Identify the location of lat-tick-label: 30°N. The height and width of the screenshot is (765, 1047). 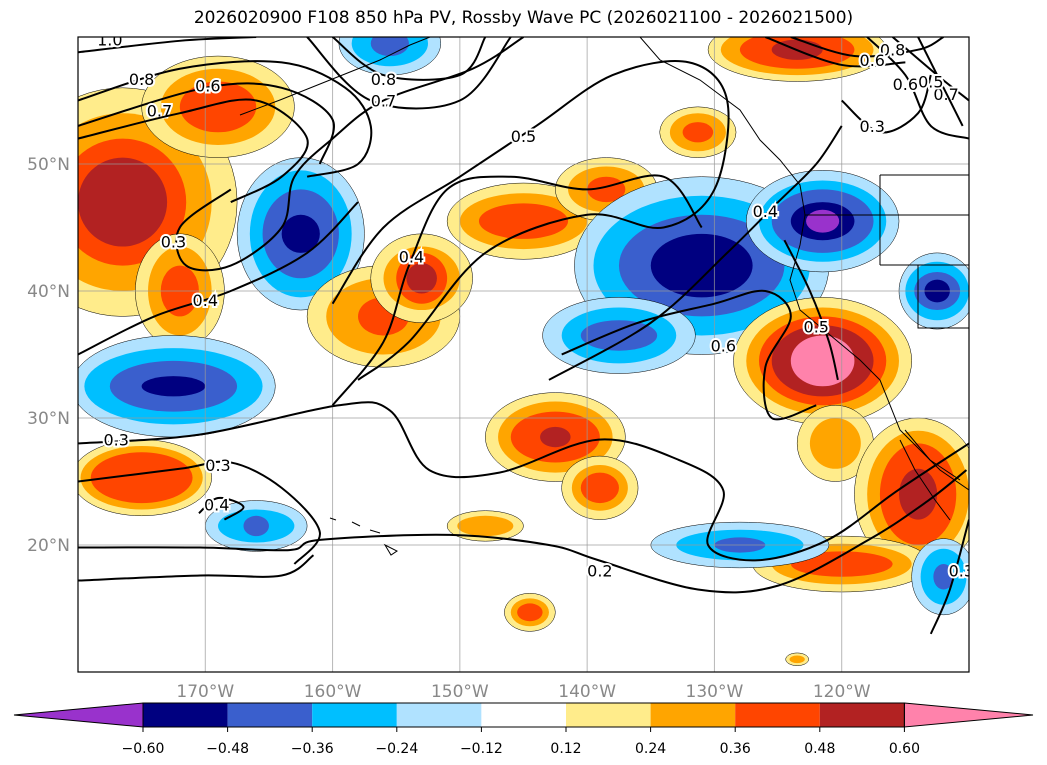
(48, 419).